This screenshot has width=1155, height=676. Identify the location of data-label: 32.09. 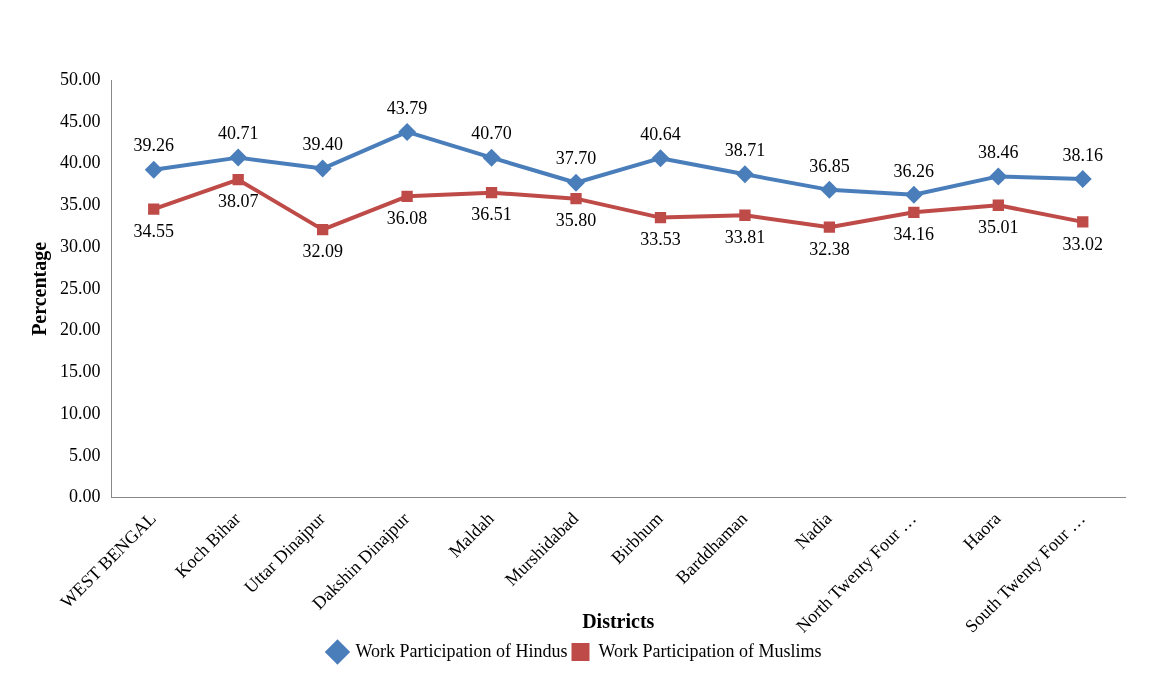
(322, 251).